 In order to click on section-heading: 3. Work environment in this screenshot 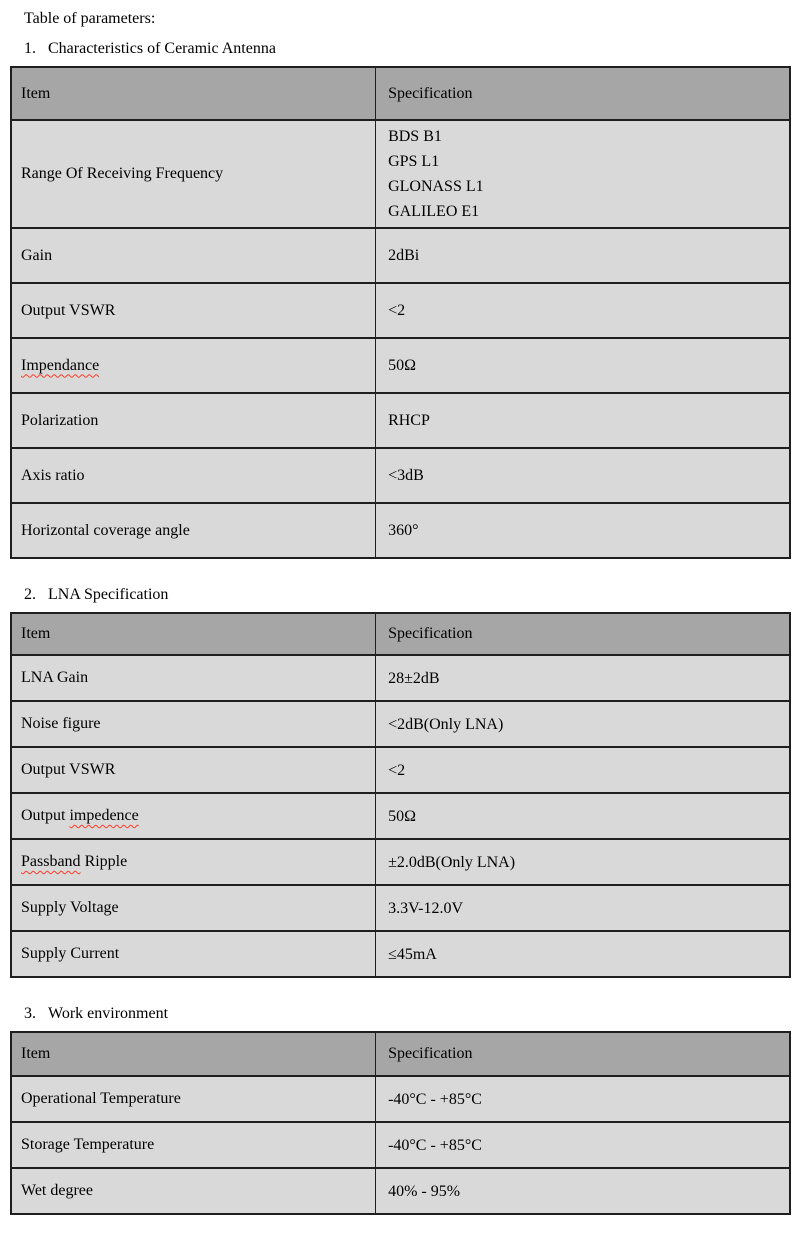, I will do `click(407, 1013)`.